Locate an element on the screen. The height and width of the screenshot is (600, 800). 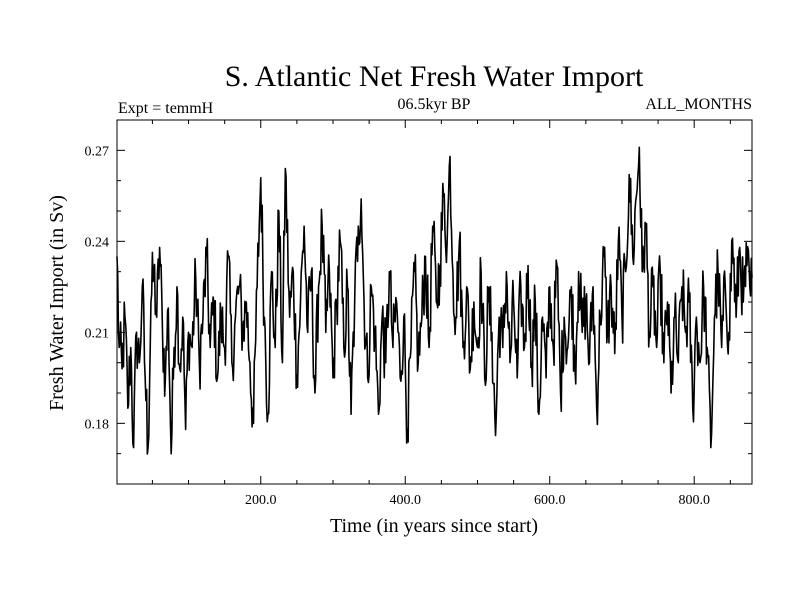
subtitle-period: 06.5kyr BP is located at coordinates (434, 104).